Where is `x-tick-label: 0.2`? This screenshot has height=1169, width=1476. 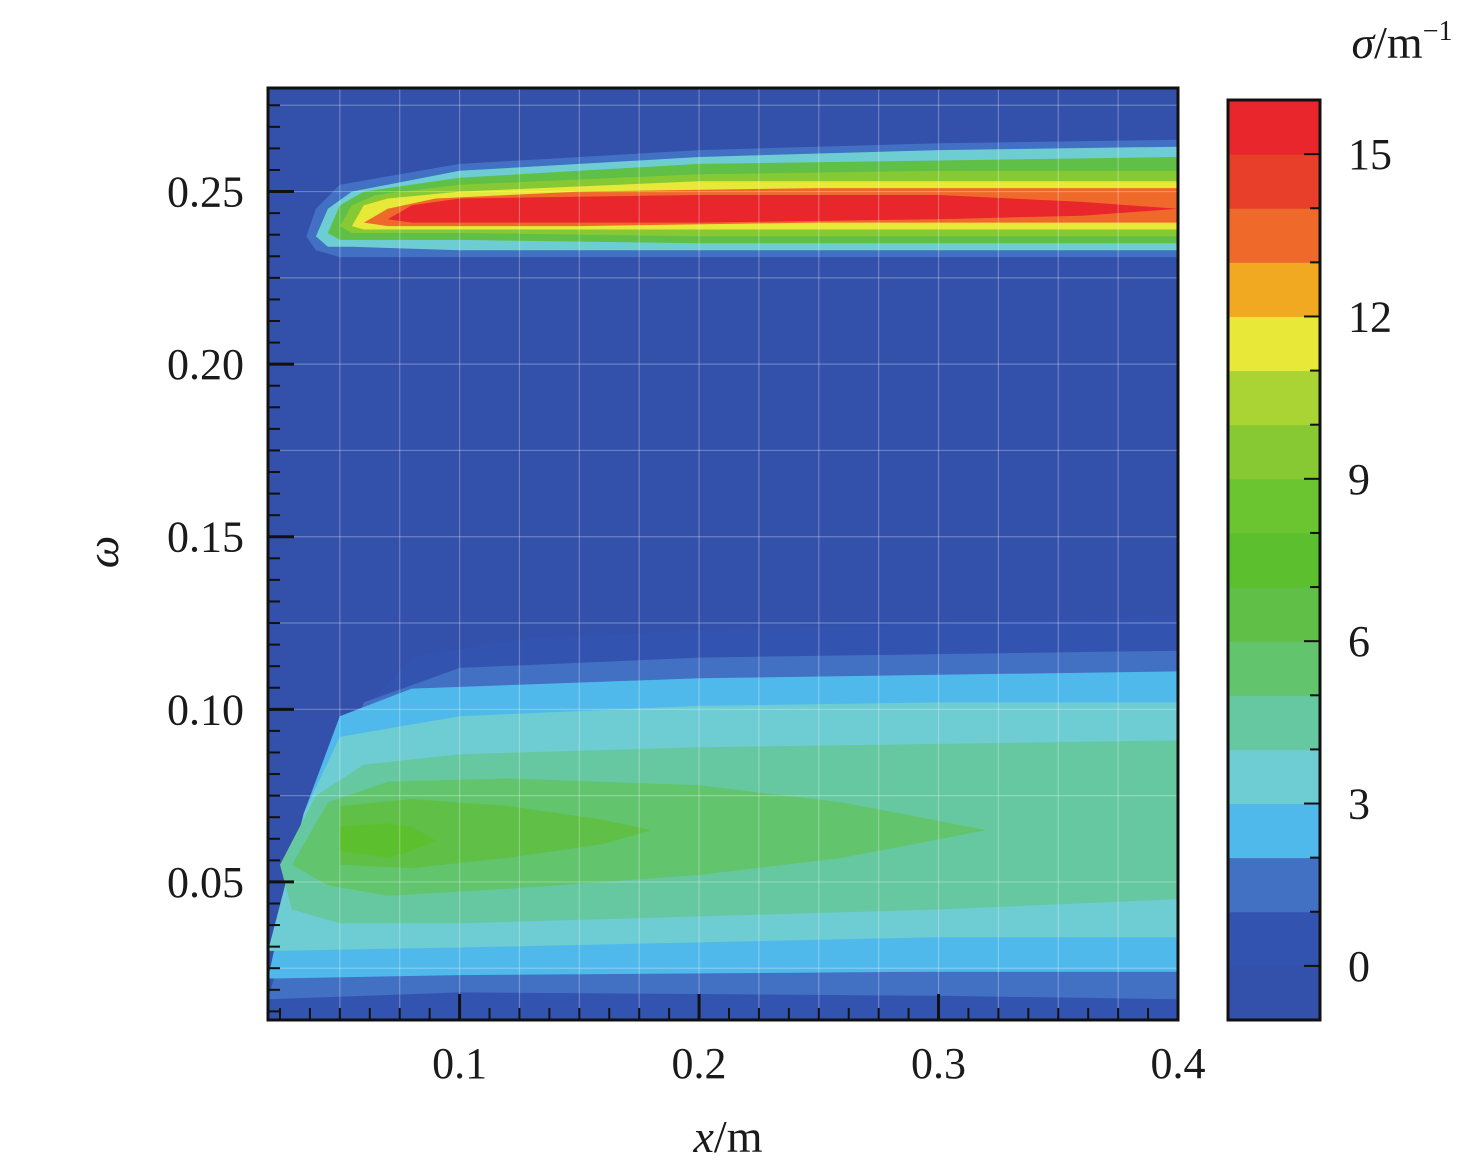 x-tick-label: 0.2 is located at coordinates (699, 1063).